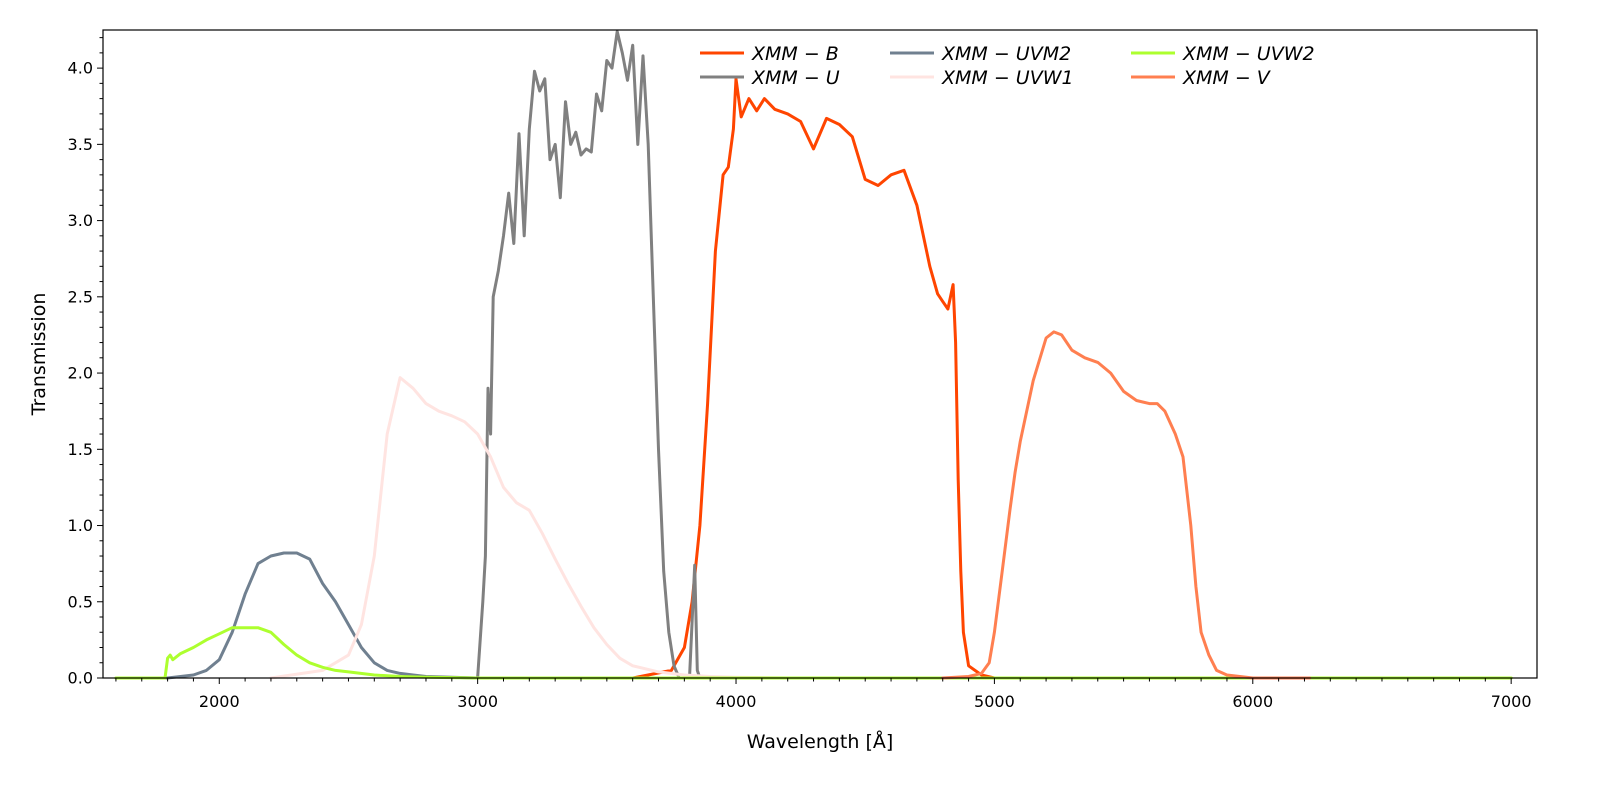 Image resolution: width=1600 pixels, height=800 pixels. What do you see at coordinates (219, 701) in the screenshot?
I see `x-tick-label: 2000` at bounding box center [219, 701].